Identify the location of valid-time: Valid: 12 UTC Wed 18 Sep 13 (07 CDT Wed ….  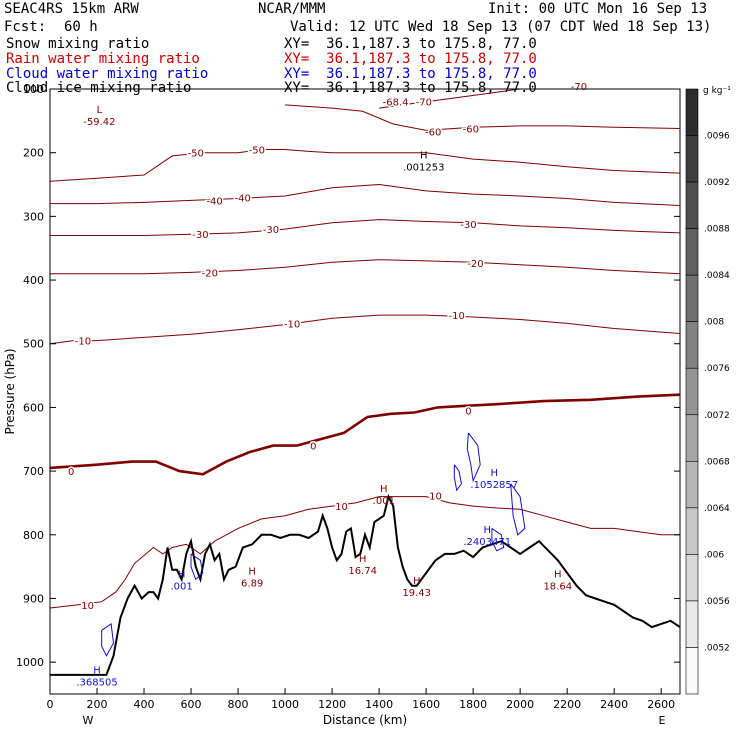
(501, 27).